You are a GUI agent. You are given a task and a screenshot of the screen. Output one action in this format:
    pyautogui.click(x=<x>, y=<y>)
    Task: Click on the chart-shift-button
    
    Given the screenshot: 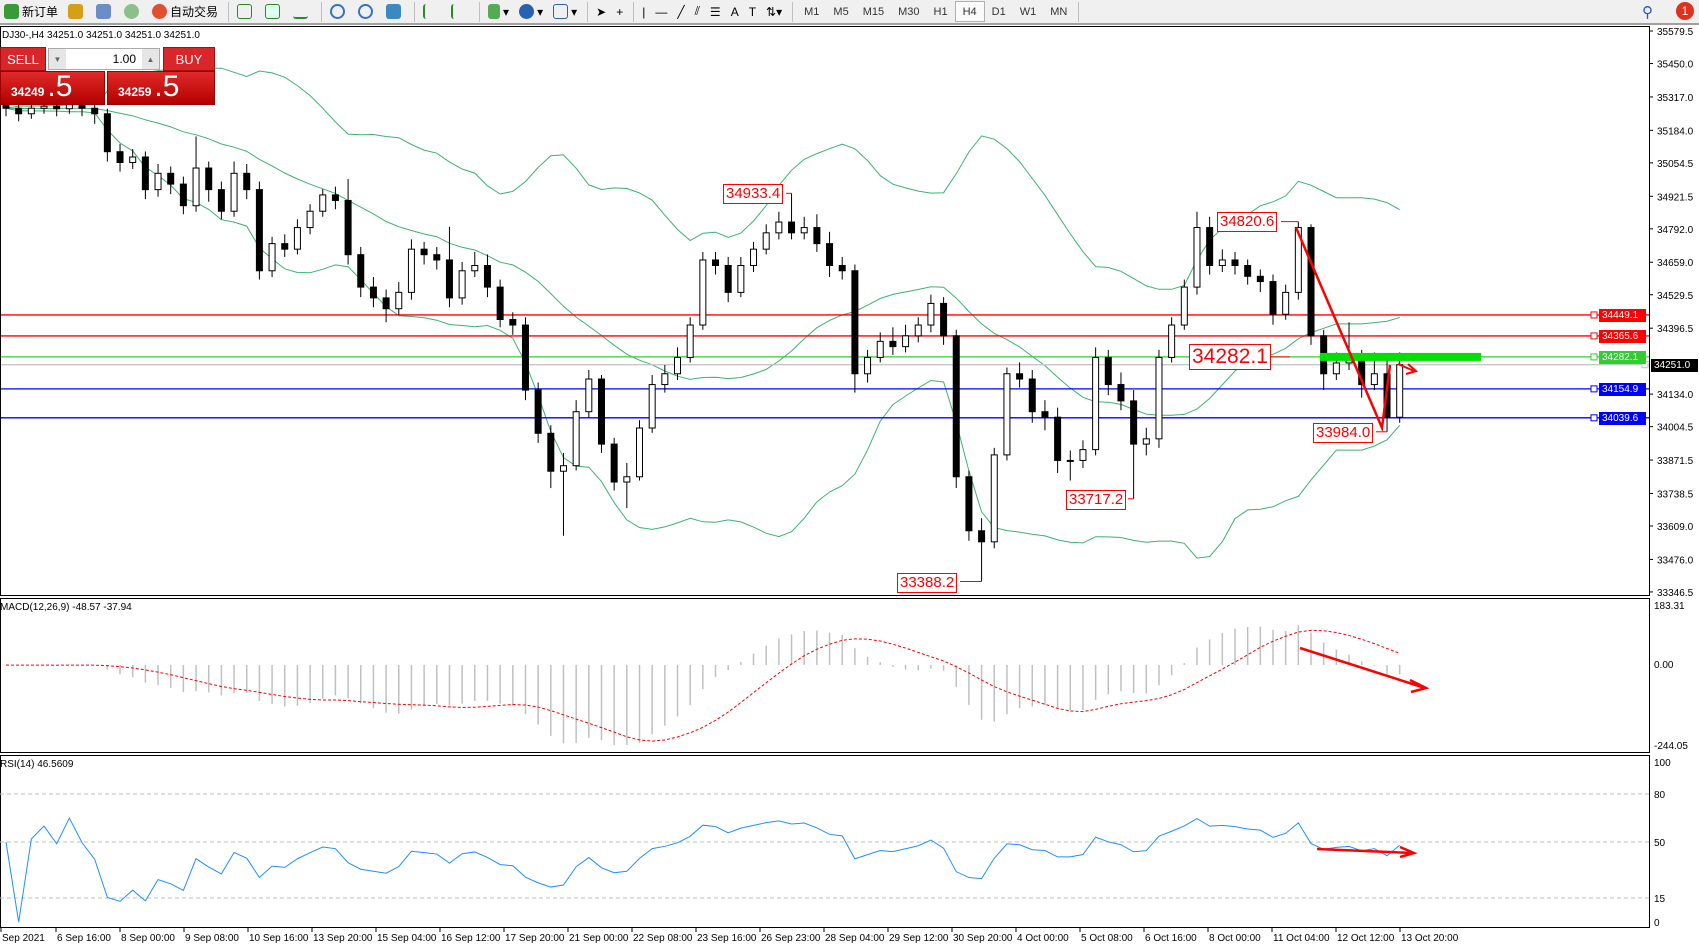 What is the action you would take?
    pyautogui.click(x=460, y=11)
    